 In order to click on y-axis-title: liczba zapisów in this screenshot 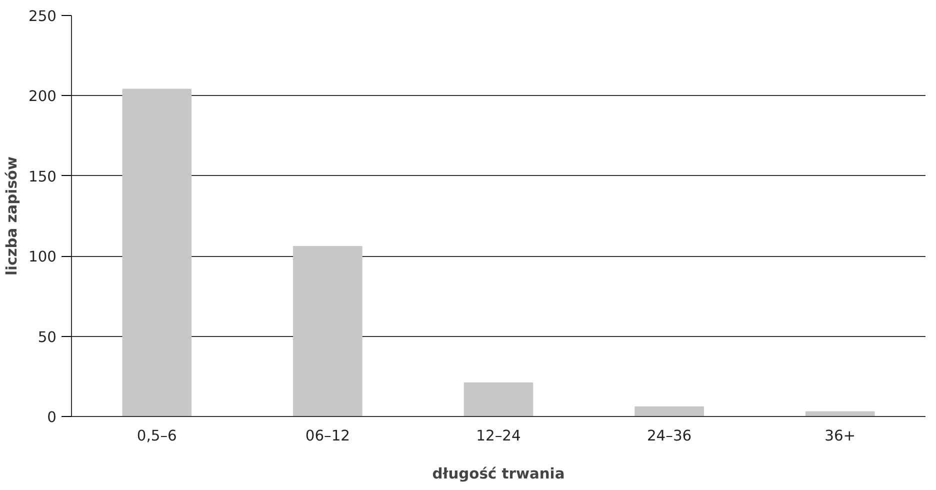, I will do `click(12, 216)`.